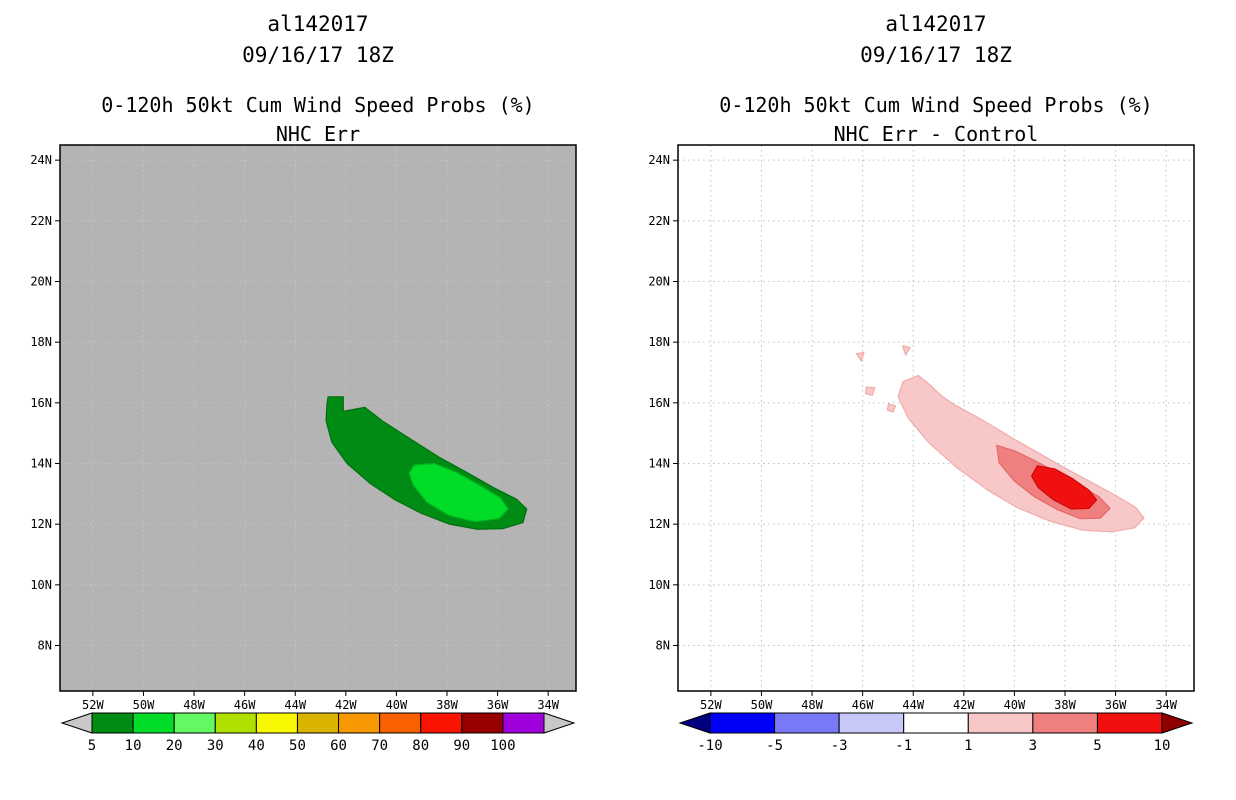 Image resolution: width=1236 pixels, height=800 pixels. What do you see at coordinates (379, 746) in the screenshot?
I see `colorbar-label: 70` at bounding box center [379, 746].